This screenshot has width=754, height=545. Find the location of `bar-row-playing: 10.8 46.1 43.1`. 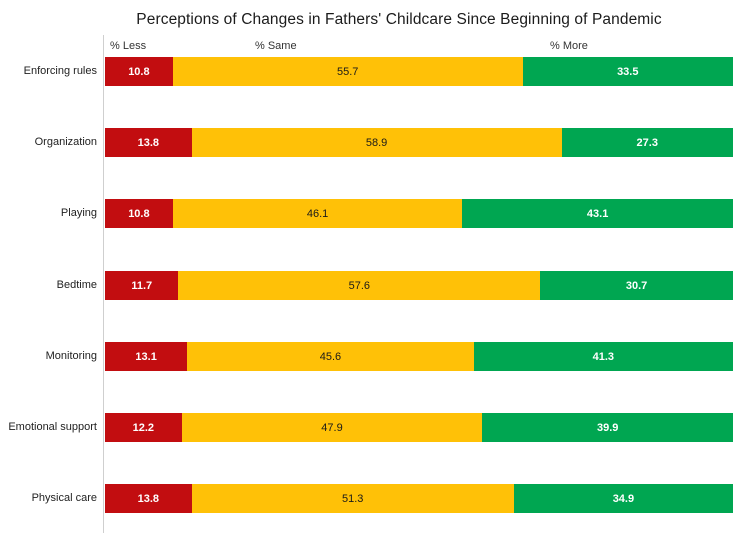

bar-row-playing: 10.8 46.1 43.1 is located at coordinates (419, 213).